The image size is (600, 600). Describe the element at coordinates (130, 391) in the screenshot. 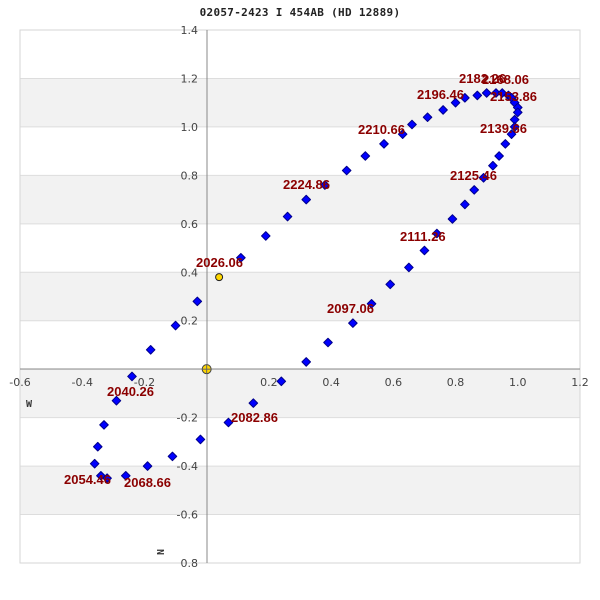

I see `epoch-label: 2040.26` at that location.